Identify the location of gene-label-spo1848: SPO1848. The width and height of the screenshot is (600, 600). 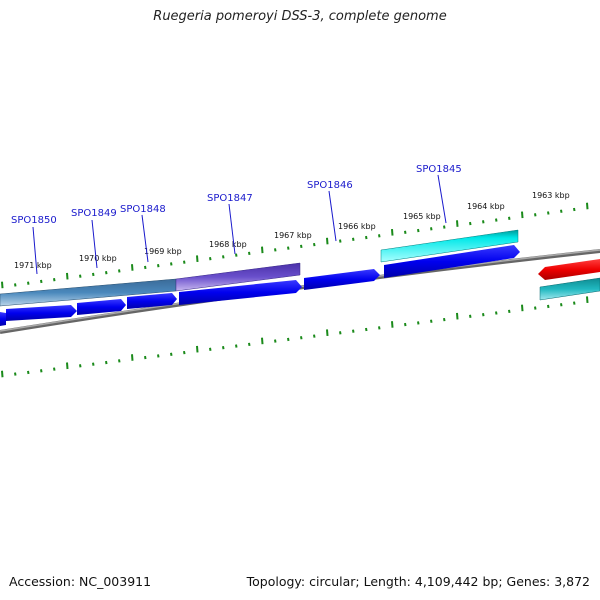
(143, 209).